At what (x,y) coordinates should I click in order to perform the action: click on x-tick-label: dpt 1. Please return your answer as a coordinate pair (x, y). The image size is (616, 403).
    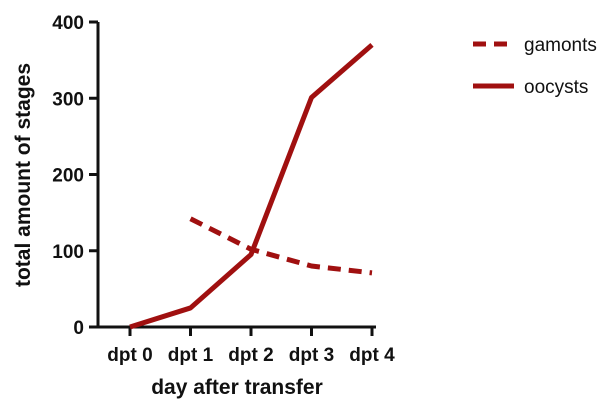
    Looking at the image, I should click on (191, 355).